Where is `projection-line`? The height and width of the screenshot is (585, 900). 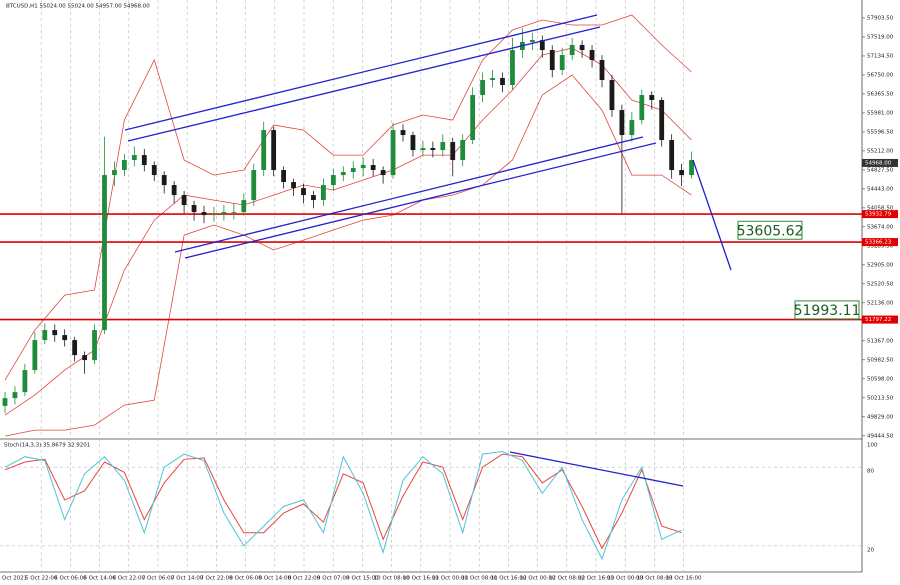 projection-line is located at coordinates (712, 215).